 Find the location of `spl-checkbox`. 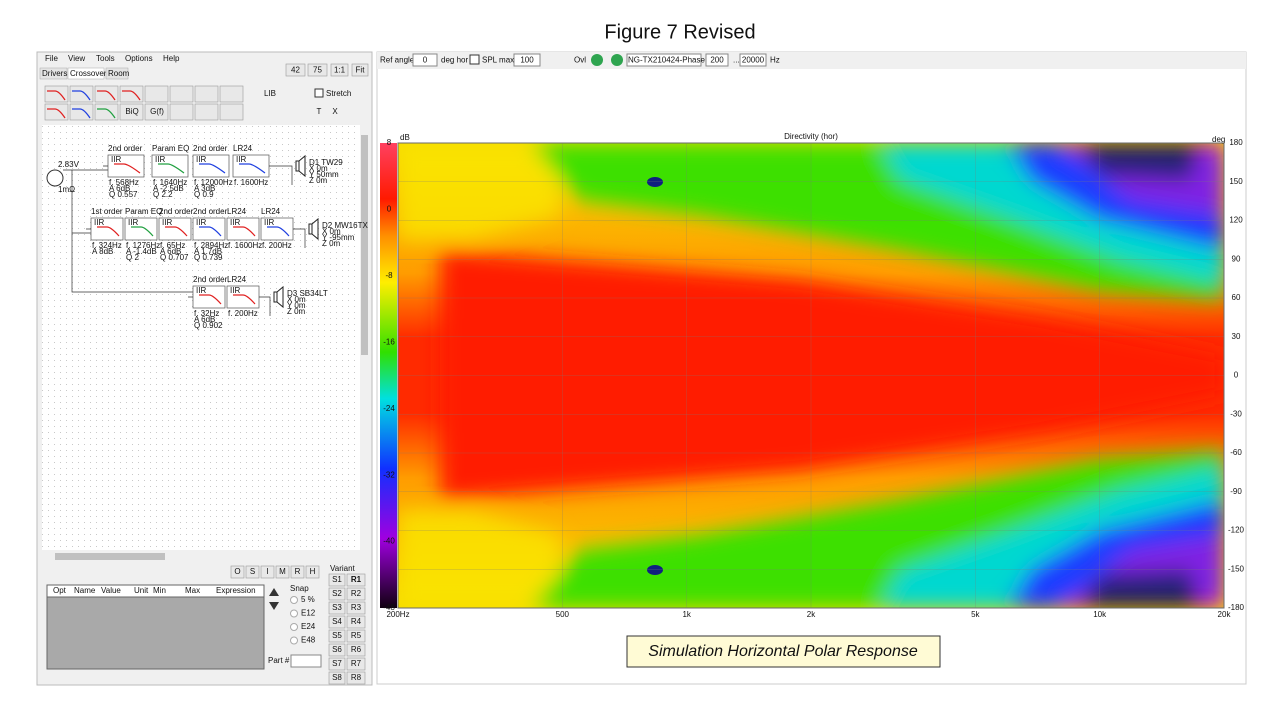

spl-checkbox is located at coordinates (474, 59).